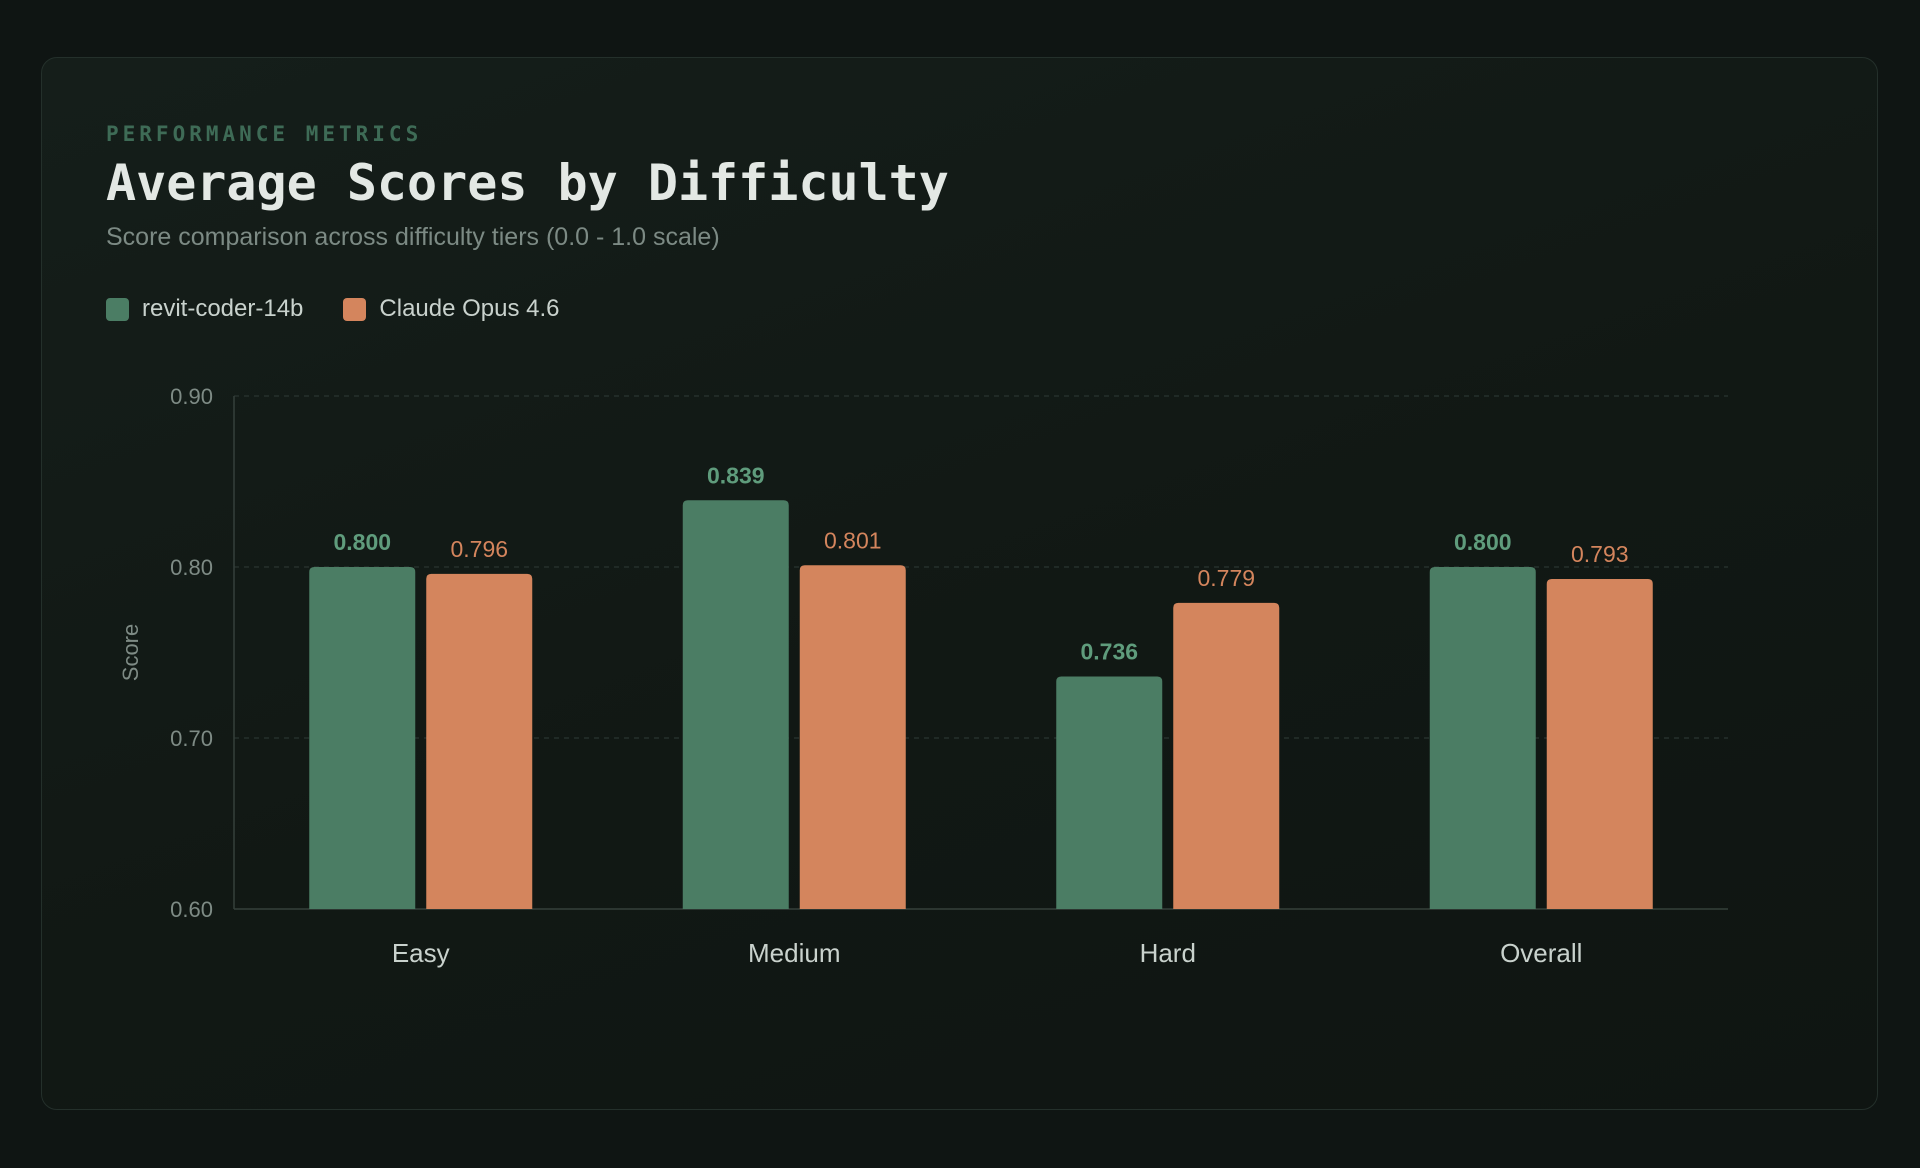 This screenshot has width=1920, height=1168. I want to click on bar-1-medium, so click(735, 704).